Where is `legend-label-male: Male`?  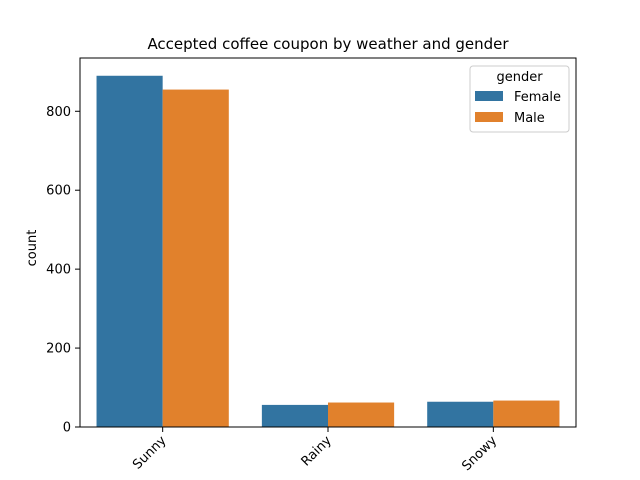 legend-label-male: Male is located at coordinates (529, 118).